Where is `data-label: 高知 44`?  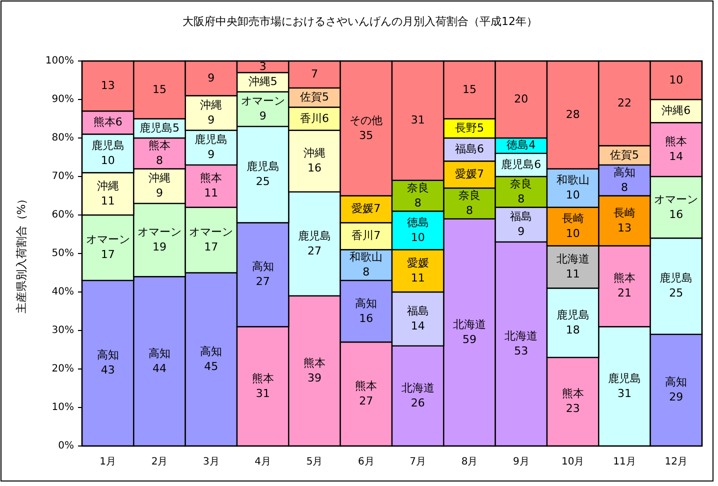 data-label: 高知 44 is located at coordinates (159, 360).